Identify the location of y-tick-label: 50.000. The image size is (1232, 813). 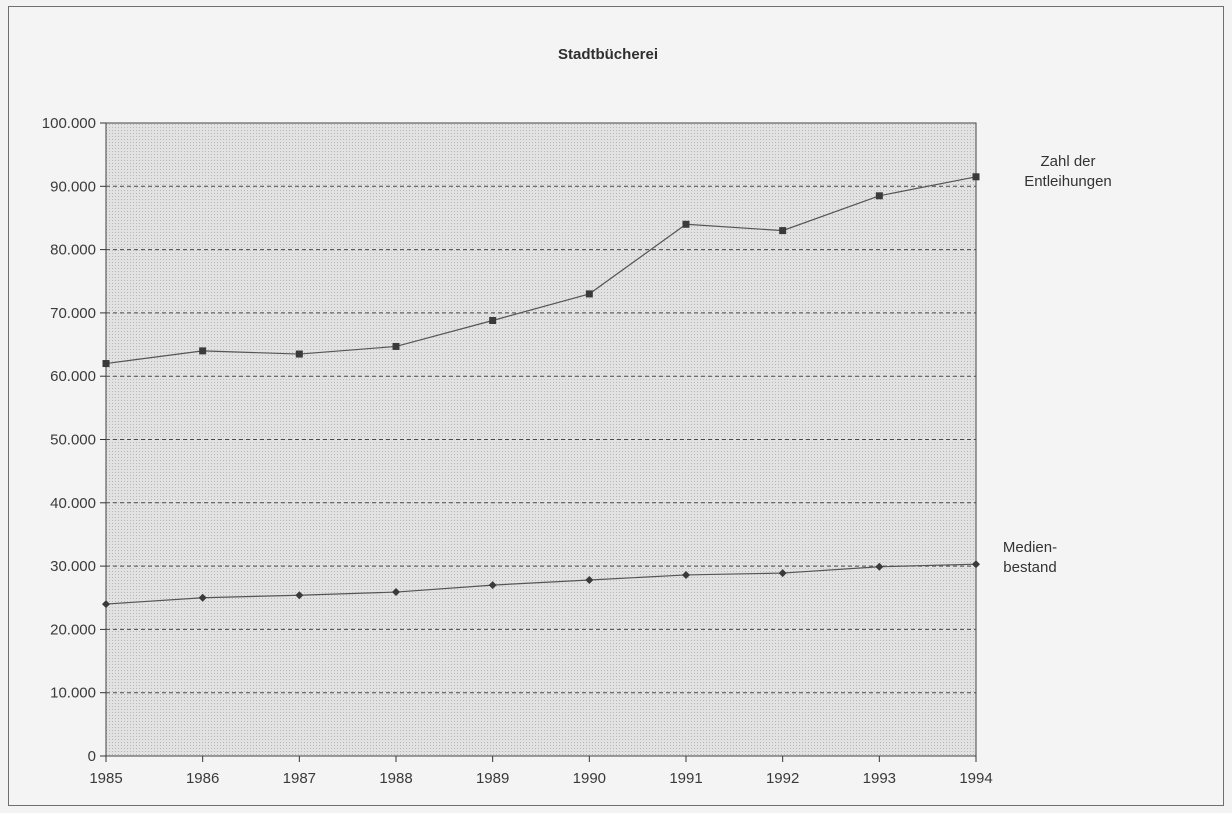
(73, 440).